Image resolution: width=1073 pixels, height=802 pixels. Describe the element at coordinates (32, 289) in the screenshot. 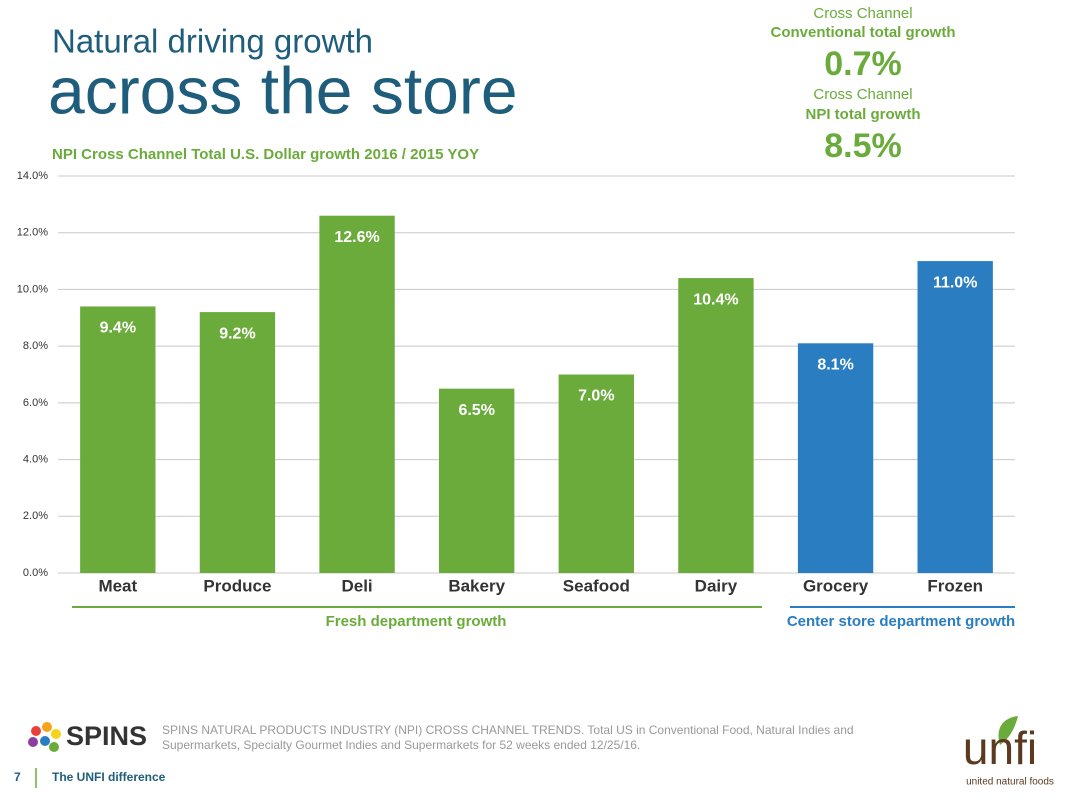

I see `y-tick-label: 10.0%` at that location.